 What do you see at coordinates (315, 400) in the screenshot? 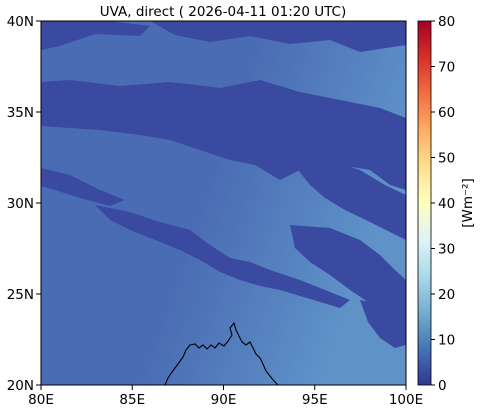
I see `x-tick-label: 95E` at bounding box center [315, 400].